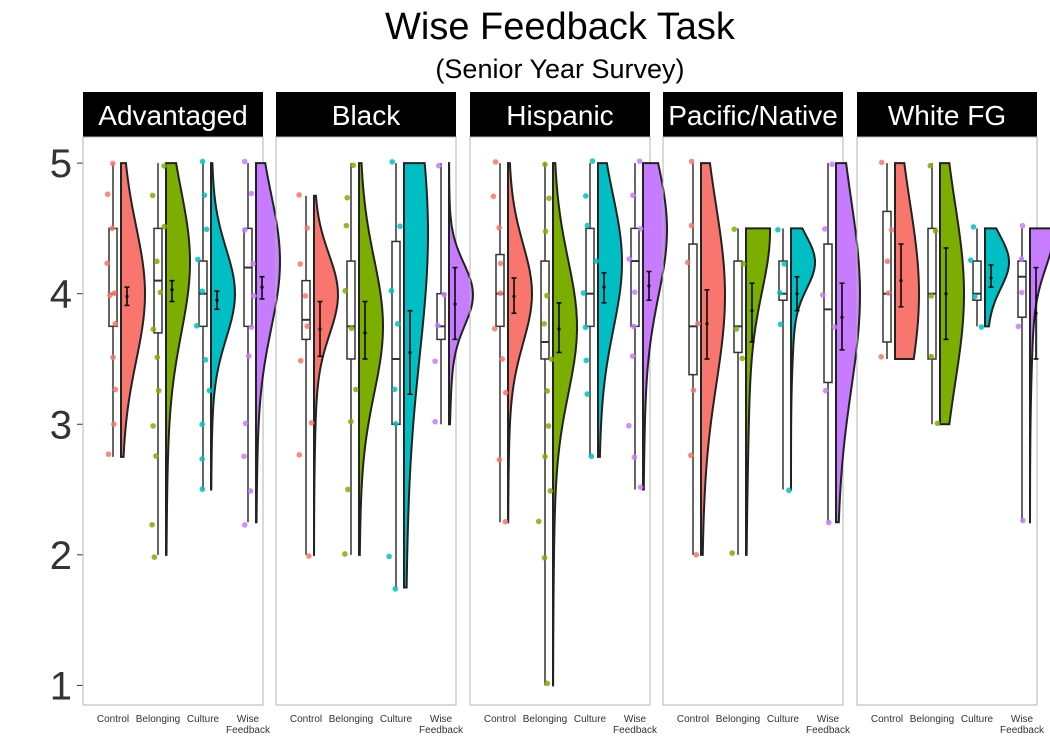 The width and height of the screenshot is (1050, 750). I want to click on facet-strip-label: Pacific/Native, so click(753, 115).